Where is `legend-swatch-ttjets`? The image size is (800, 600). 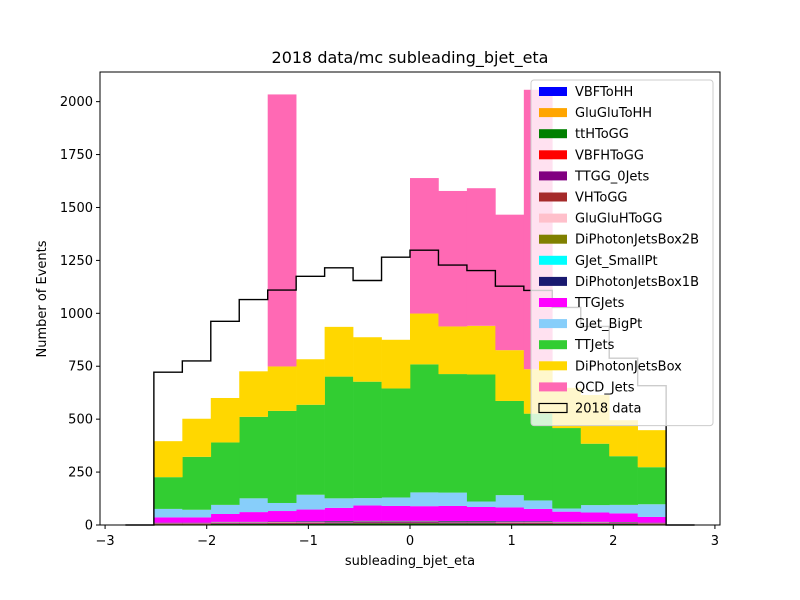
legend-swatch-ttjets is located at coordinates (553, 345).